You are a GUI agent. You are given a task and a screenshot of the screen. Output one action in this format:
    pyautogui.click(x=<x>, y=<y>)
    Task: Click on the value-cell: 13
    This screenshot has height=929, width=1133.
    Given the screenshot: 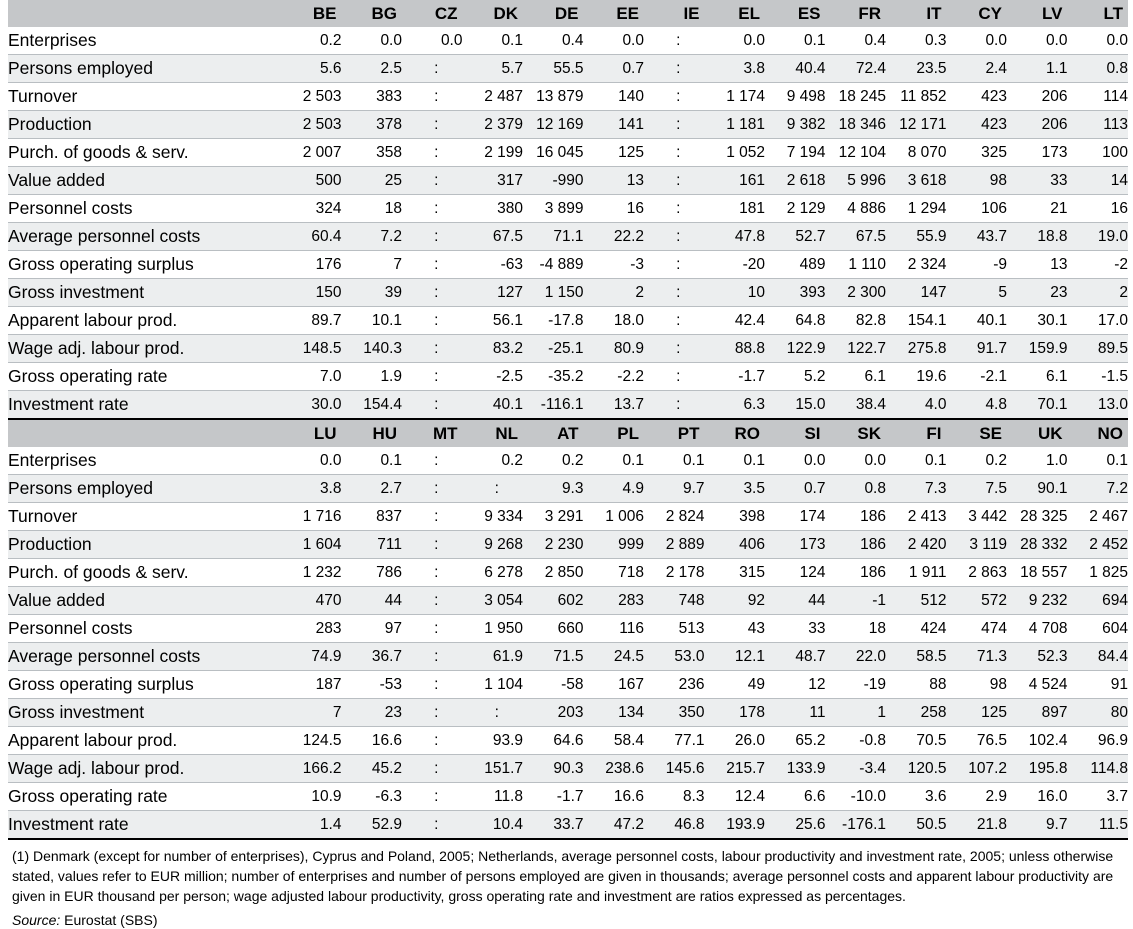 What is the action you would take?
    pyautogui.click(x=613, y=180)
    